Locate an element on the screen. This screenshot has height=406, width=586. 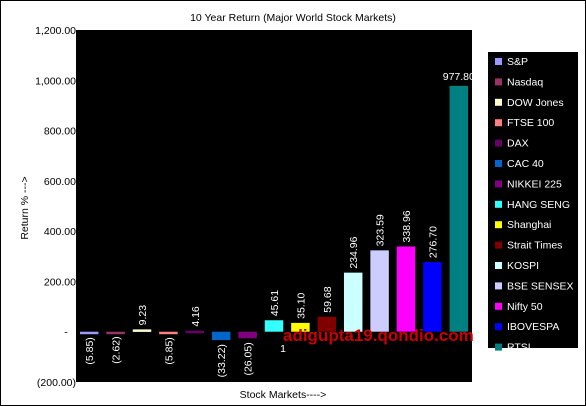
data-label: 4.16 is located at coordinates (196, 316).